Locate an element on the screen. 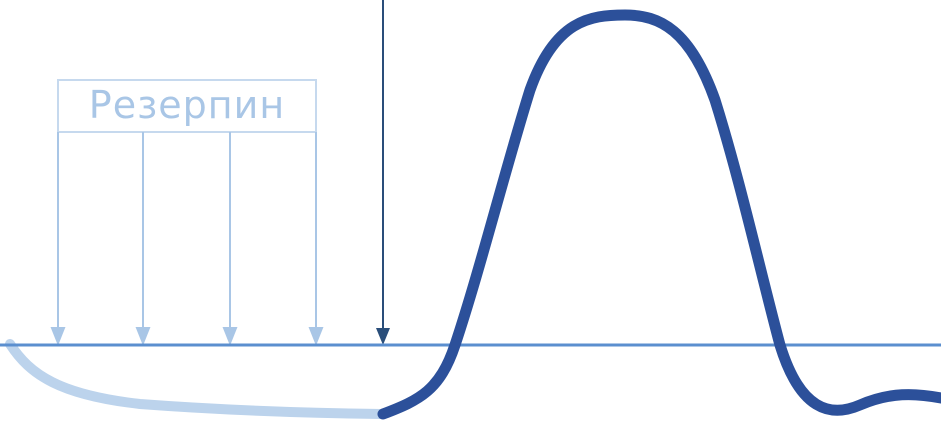  label-box is located at coordinates (187, 106).